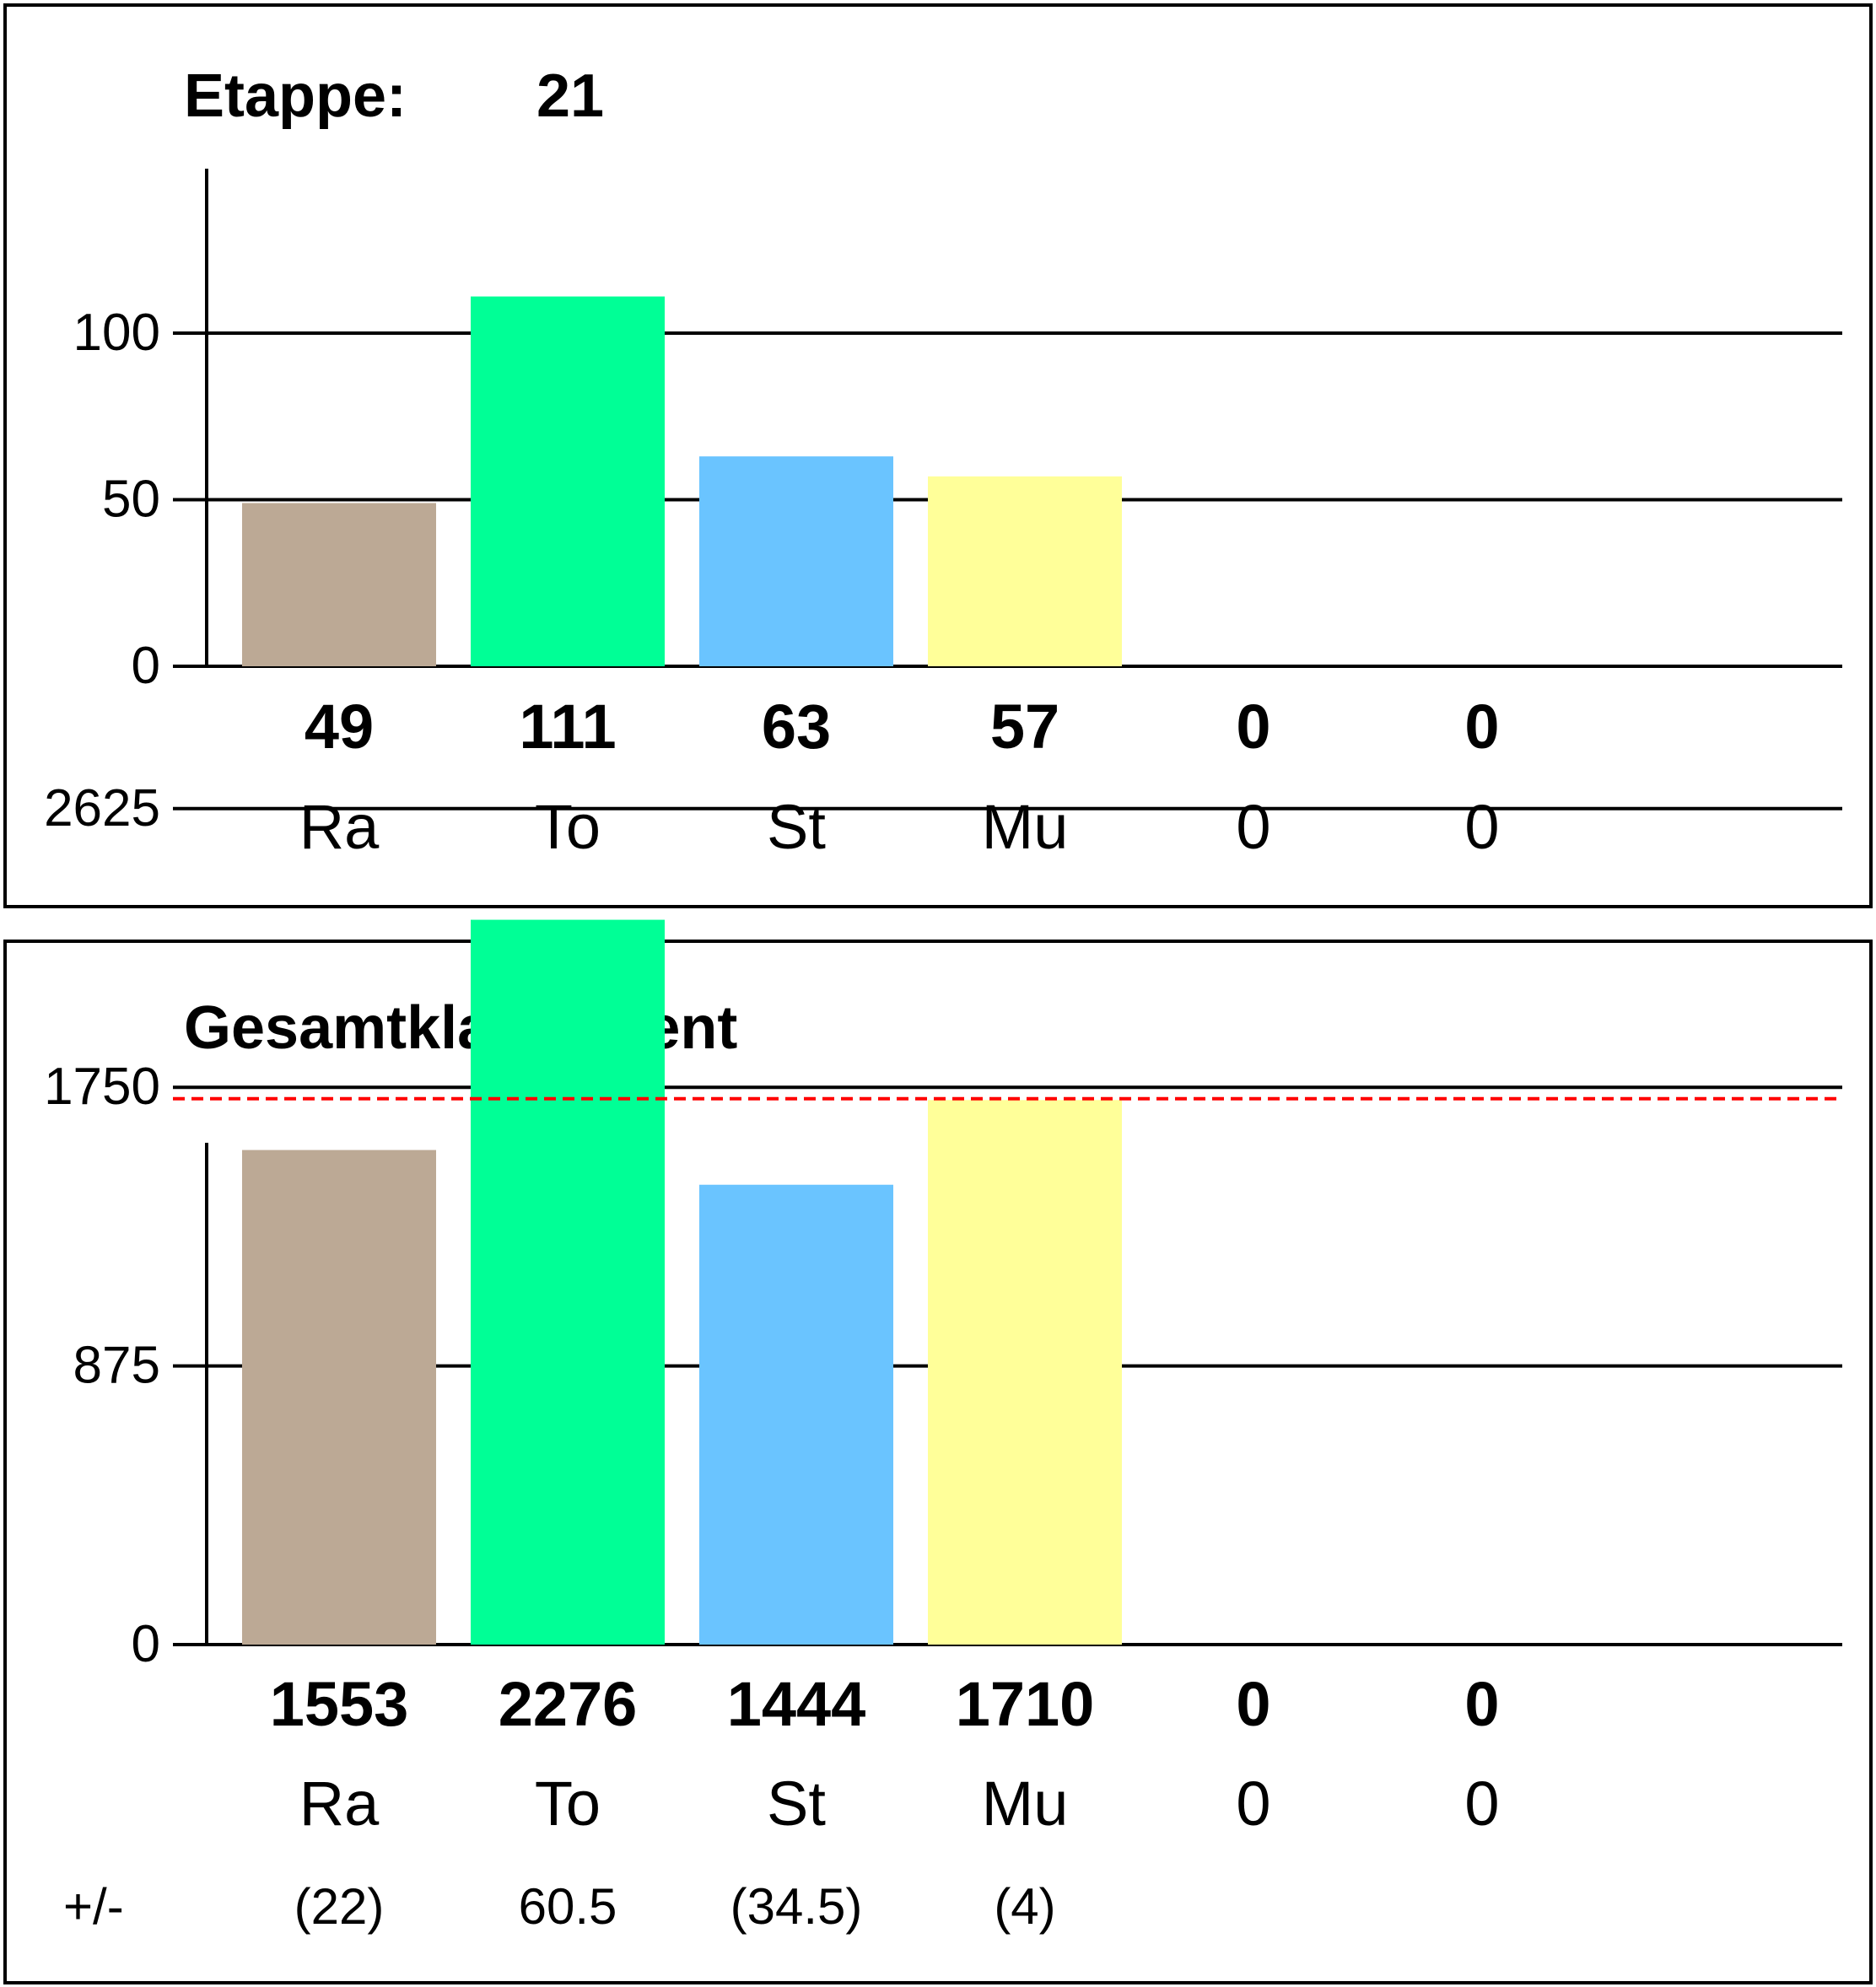 This screenshot has width=1876, height=1987. I want to click on y-tick-label: 50, so click(131, 500).